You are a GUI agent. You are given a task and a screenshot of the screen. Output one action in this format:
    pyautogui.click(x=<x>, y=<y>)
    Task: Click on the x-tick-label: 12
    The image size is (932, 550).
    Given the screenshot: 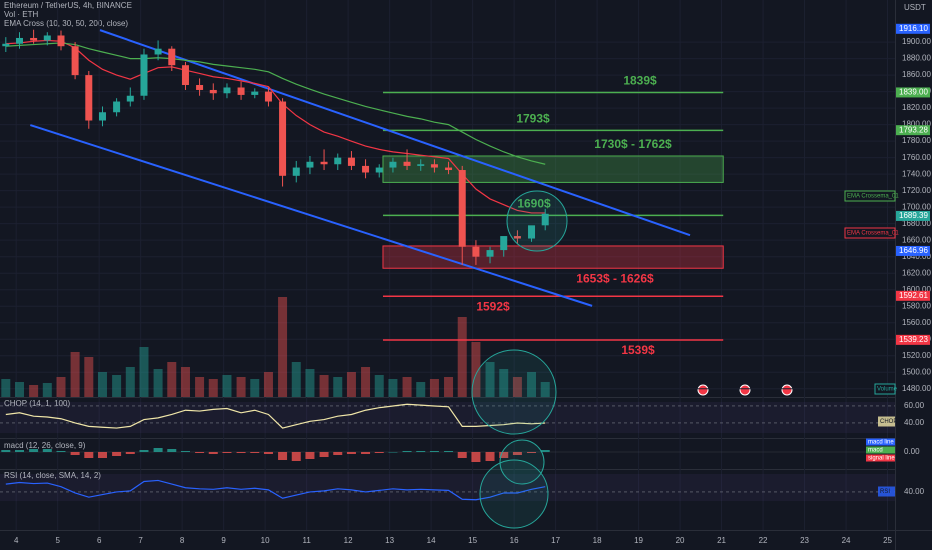 What is the action you would take?
    pyautogui.click(x=348, y=540)
    